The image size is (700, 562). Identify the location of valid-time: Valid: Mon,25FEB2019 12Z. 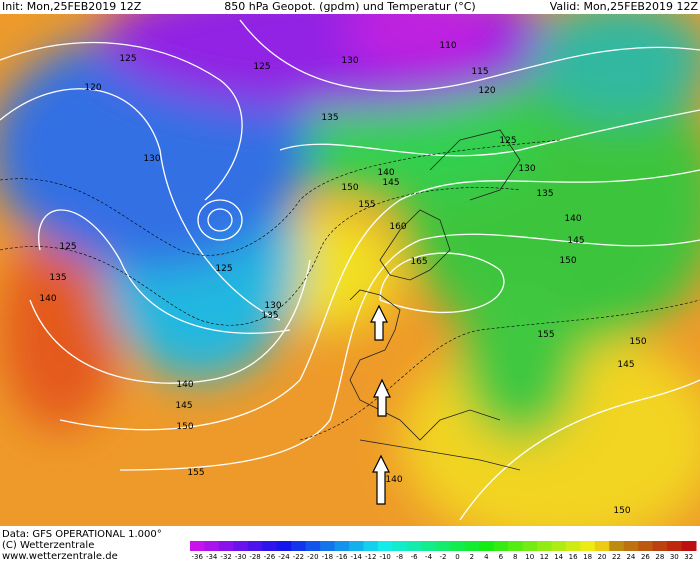
(624, 6).